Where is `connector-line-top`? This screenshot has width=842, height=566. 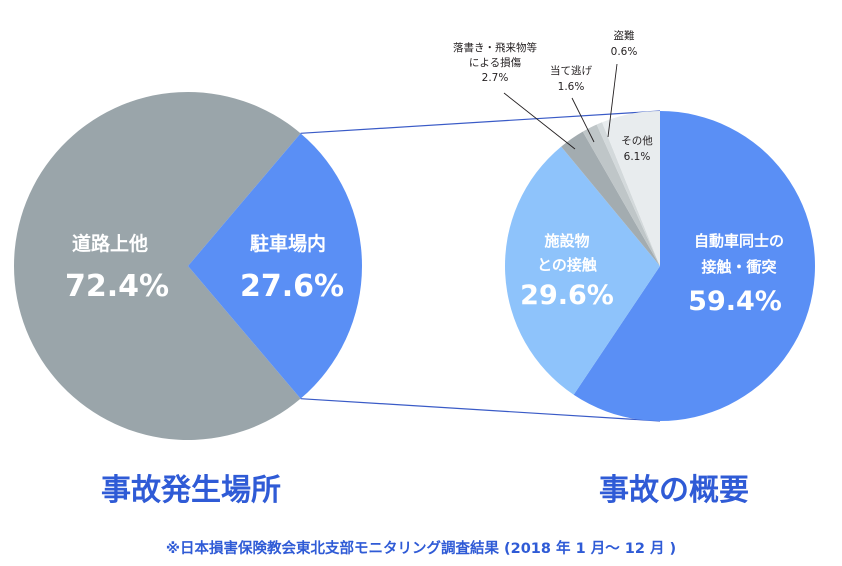
connector-line-top is located at coordinates (480, 122).